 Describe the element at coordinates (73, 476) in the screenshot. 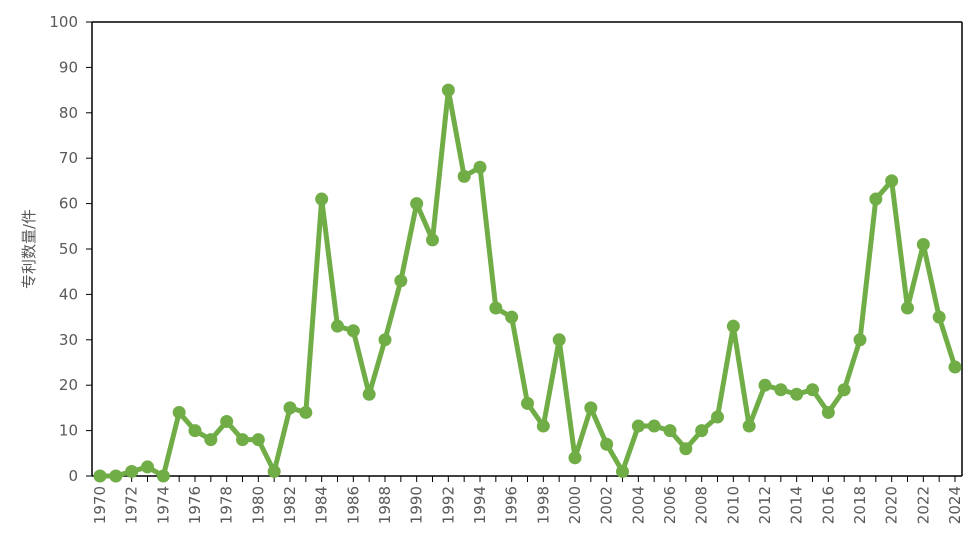

I see `y-tick-label: 0` at that location.